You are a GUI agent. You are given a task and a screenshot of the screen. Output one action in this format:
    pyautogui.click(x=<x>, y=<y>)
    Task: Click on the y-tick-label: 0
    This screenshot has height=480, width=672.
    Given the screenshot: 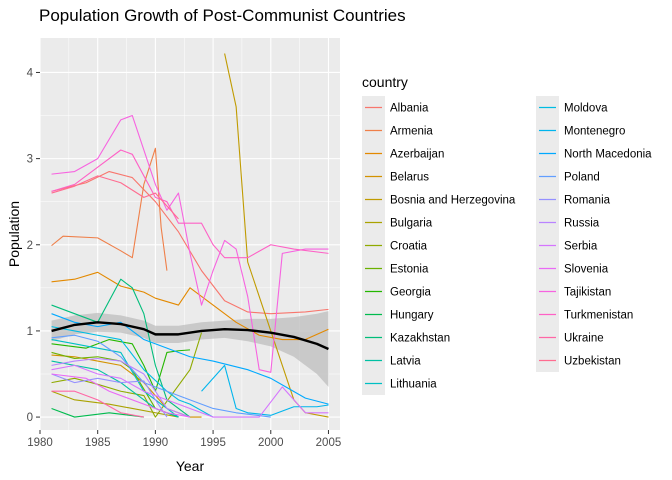 What is the action you would take?
    pyautogui.click(x=30, y=418)
    